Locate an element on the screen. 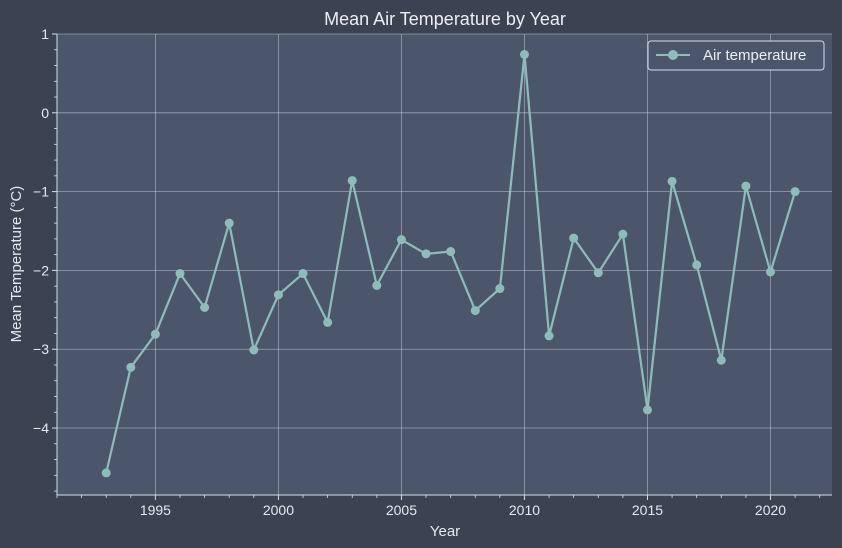 This screenshot has width=842, height=548. x-tick-label: 2020 is located at coordinates (770, 510).